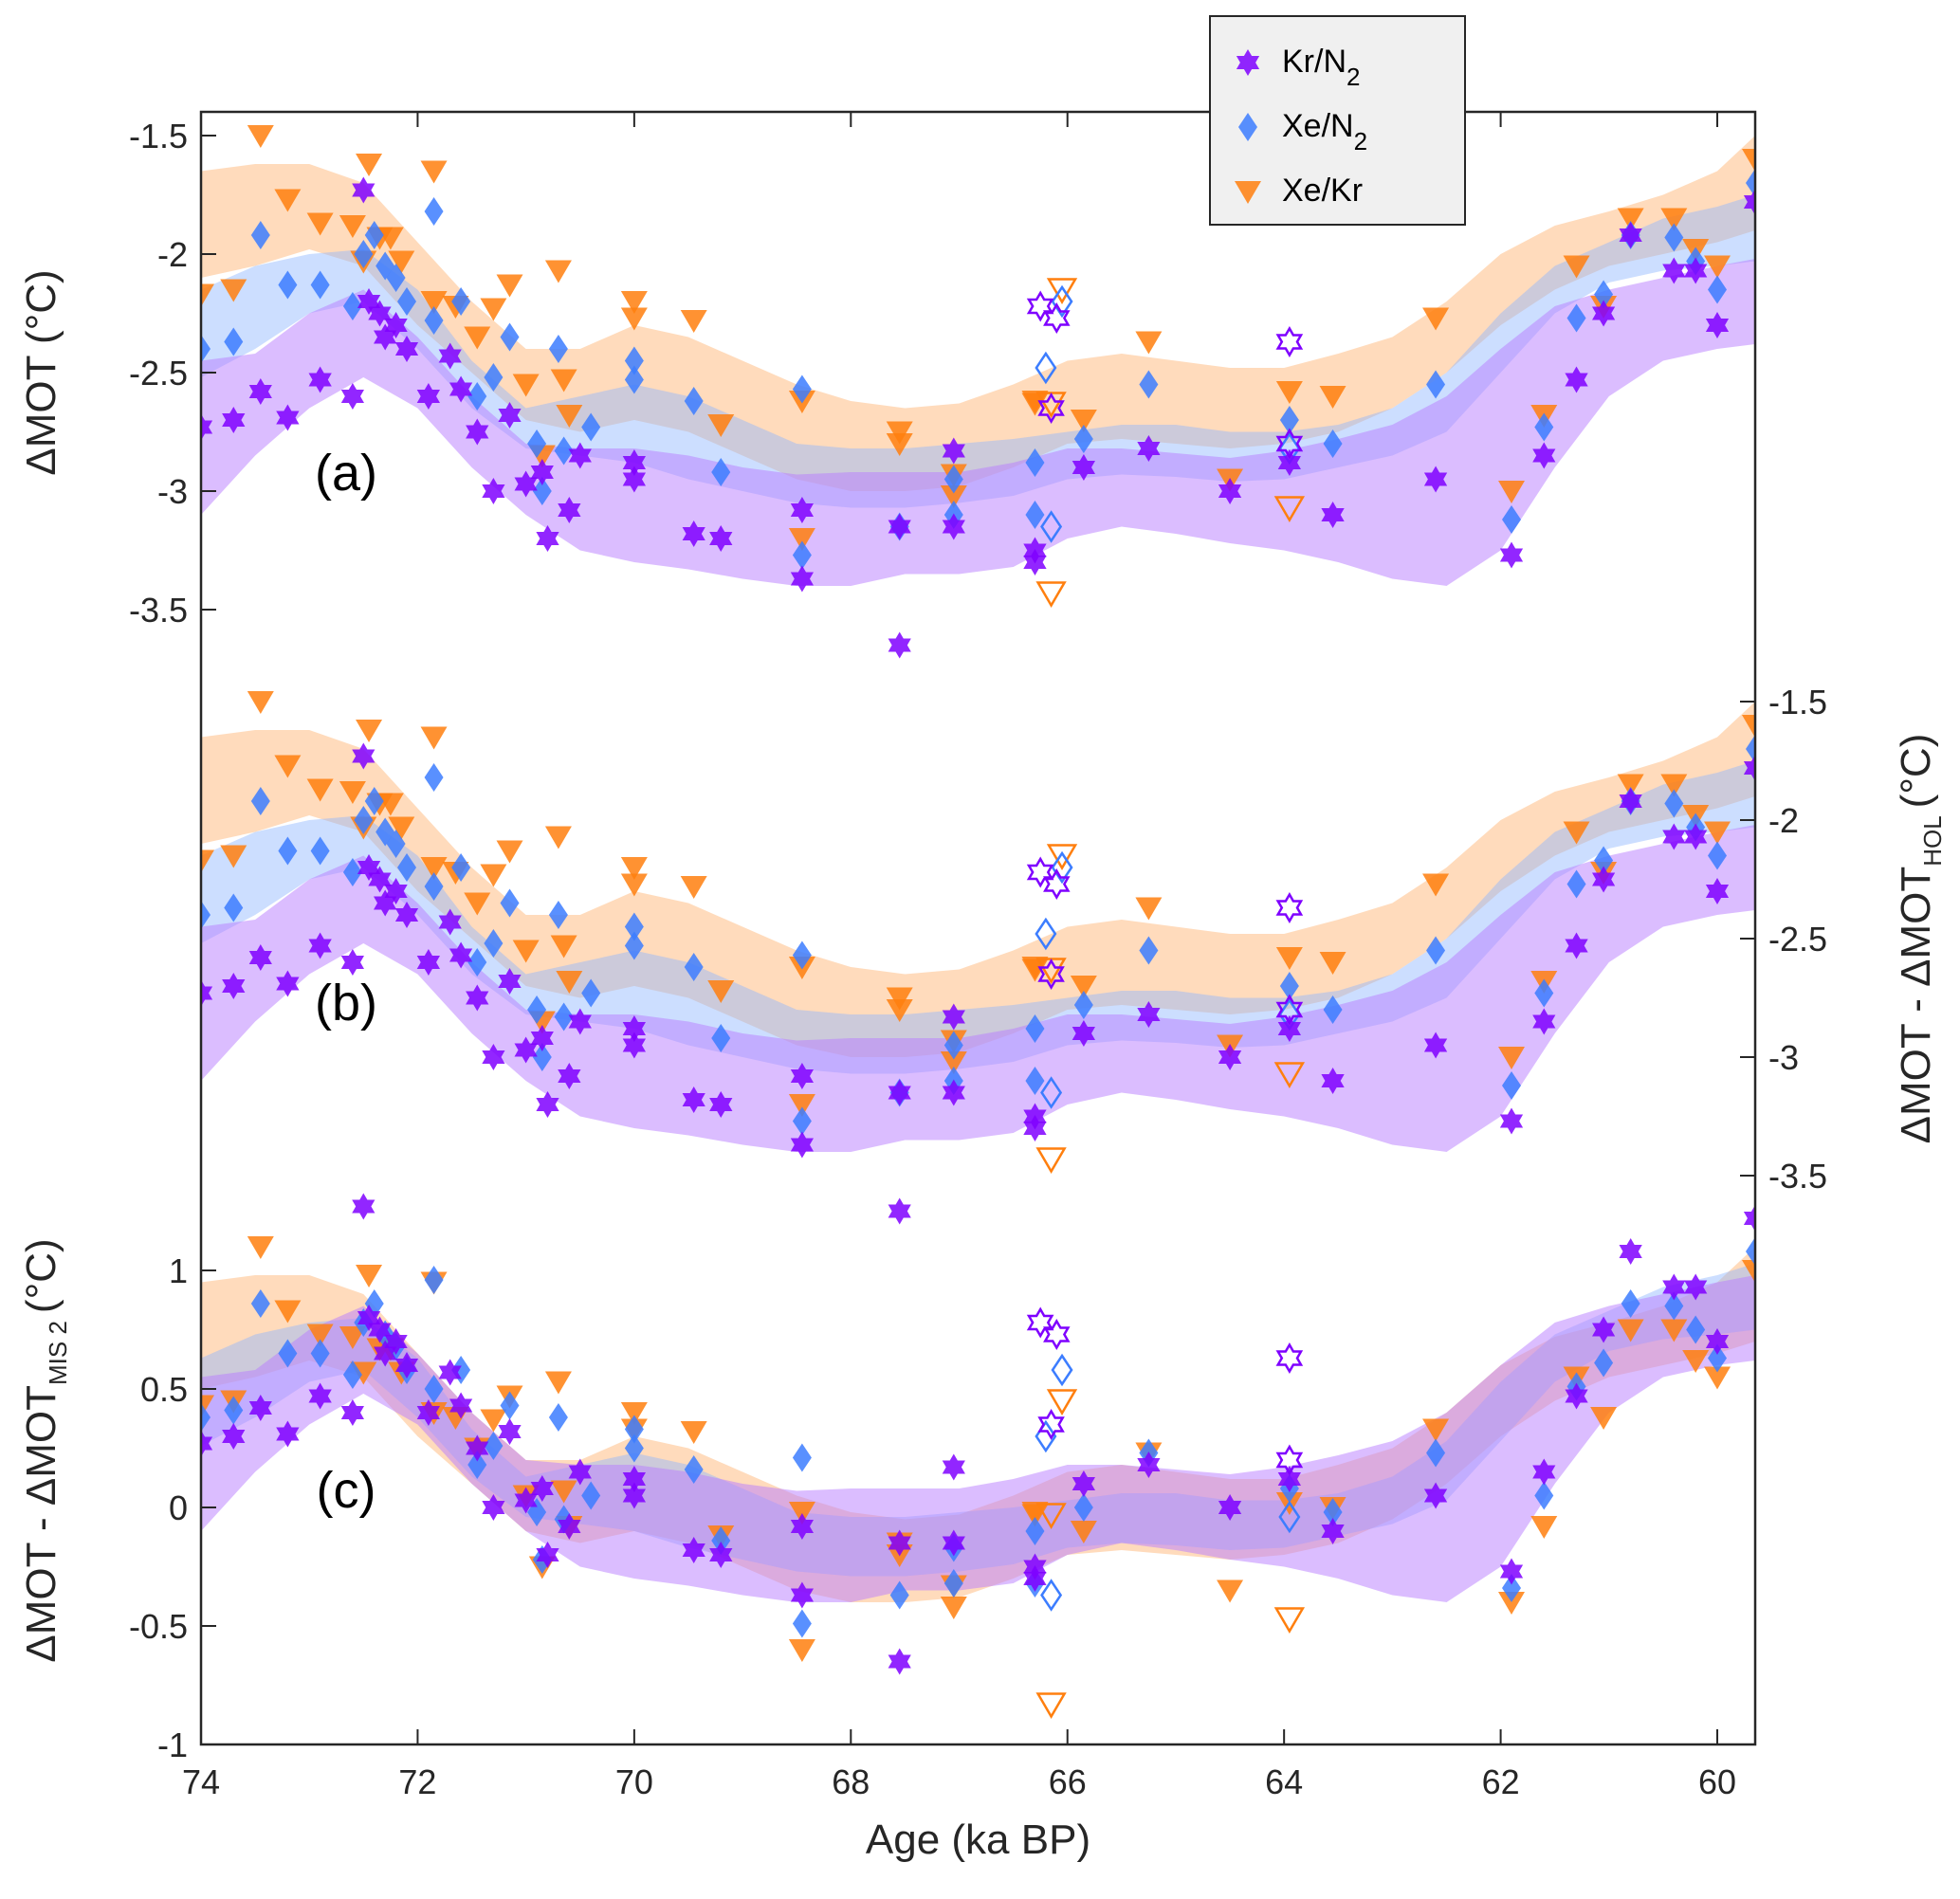 The width and height of the screenshot is (1960, 1899). I want to click on band-xekr-b, so click(978, 879).